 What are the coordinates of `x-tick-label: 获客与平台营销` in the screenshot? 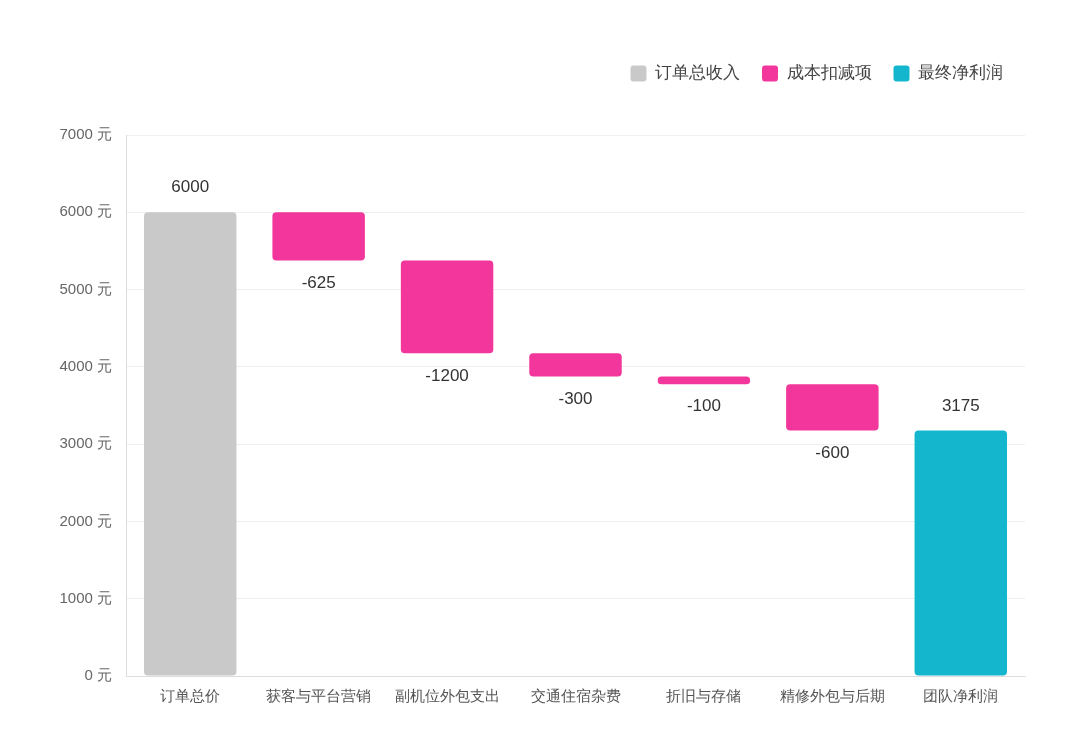 It's located at (319, 696).